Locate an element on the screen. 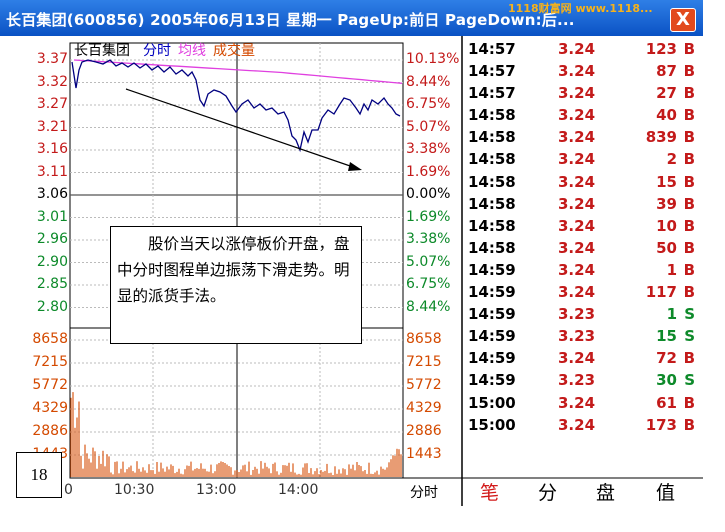 The image size is (725, 532). tick-row: 14:59 3.24 1 B is located at coordinates (584, 272).